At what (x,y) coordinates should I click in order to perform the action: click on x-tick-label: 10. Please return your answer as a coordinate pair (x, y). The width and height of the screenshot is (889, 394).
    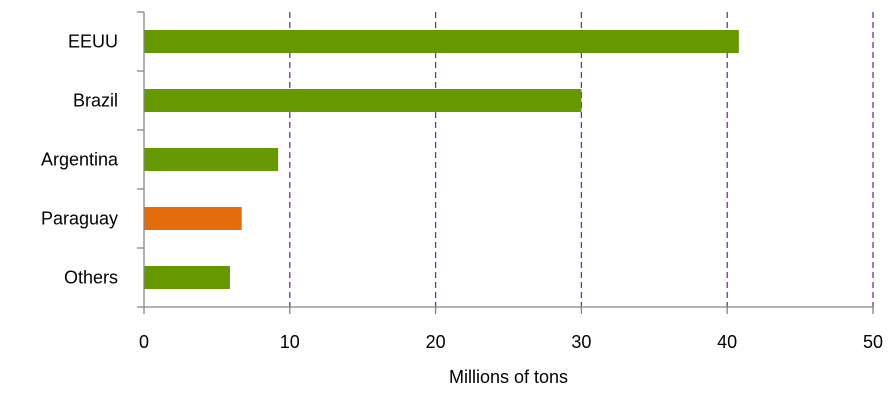
    Looking at the image, I should click on (290, 342).